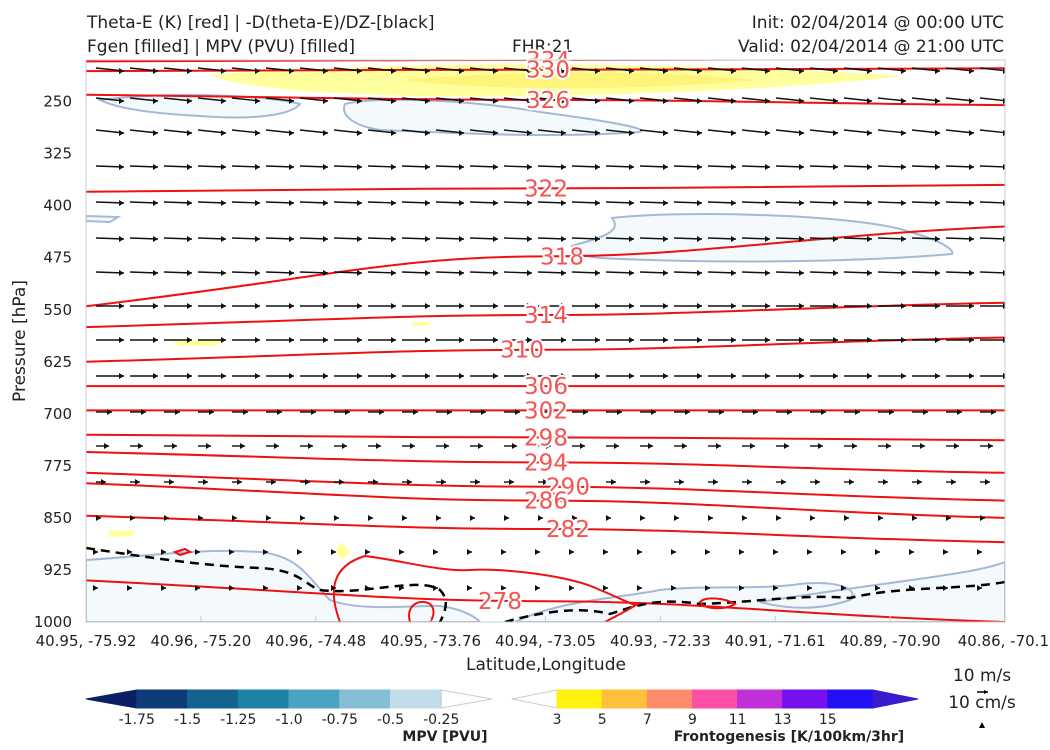  What do you see at coordinates (546, 463) in the screenshot?
I see `theta-e-label-294: 294` at bounding box center [546, 463].